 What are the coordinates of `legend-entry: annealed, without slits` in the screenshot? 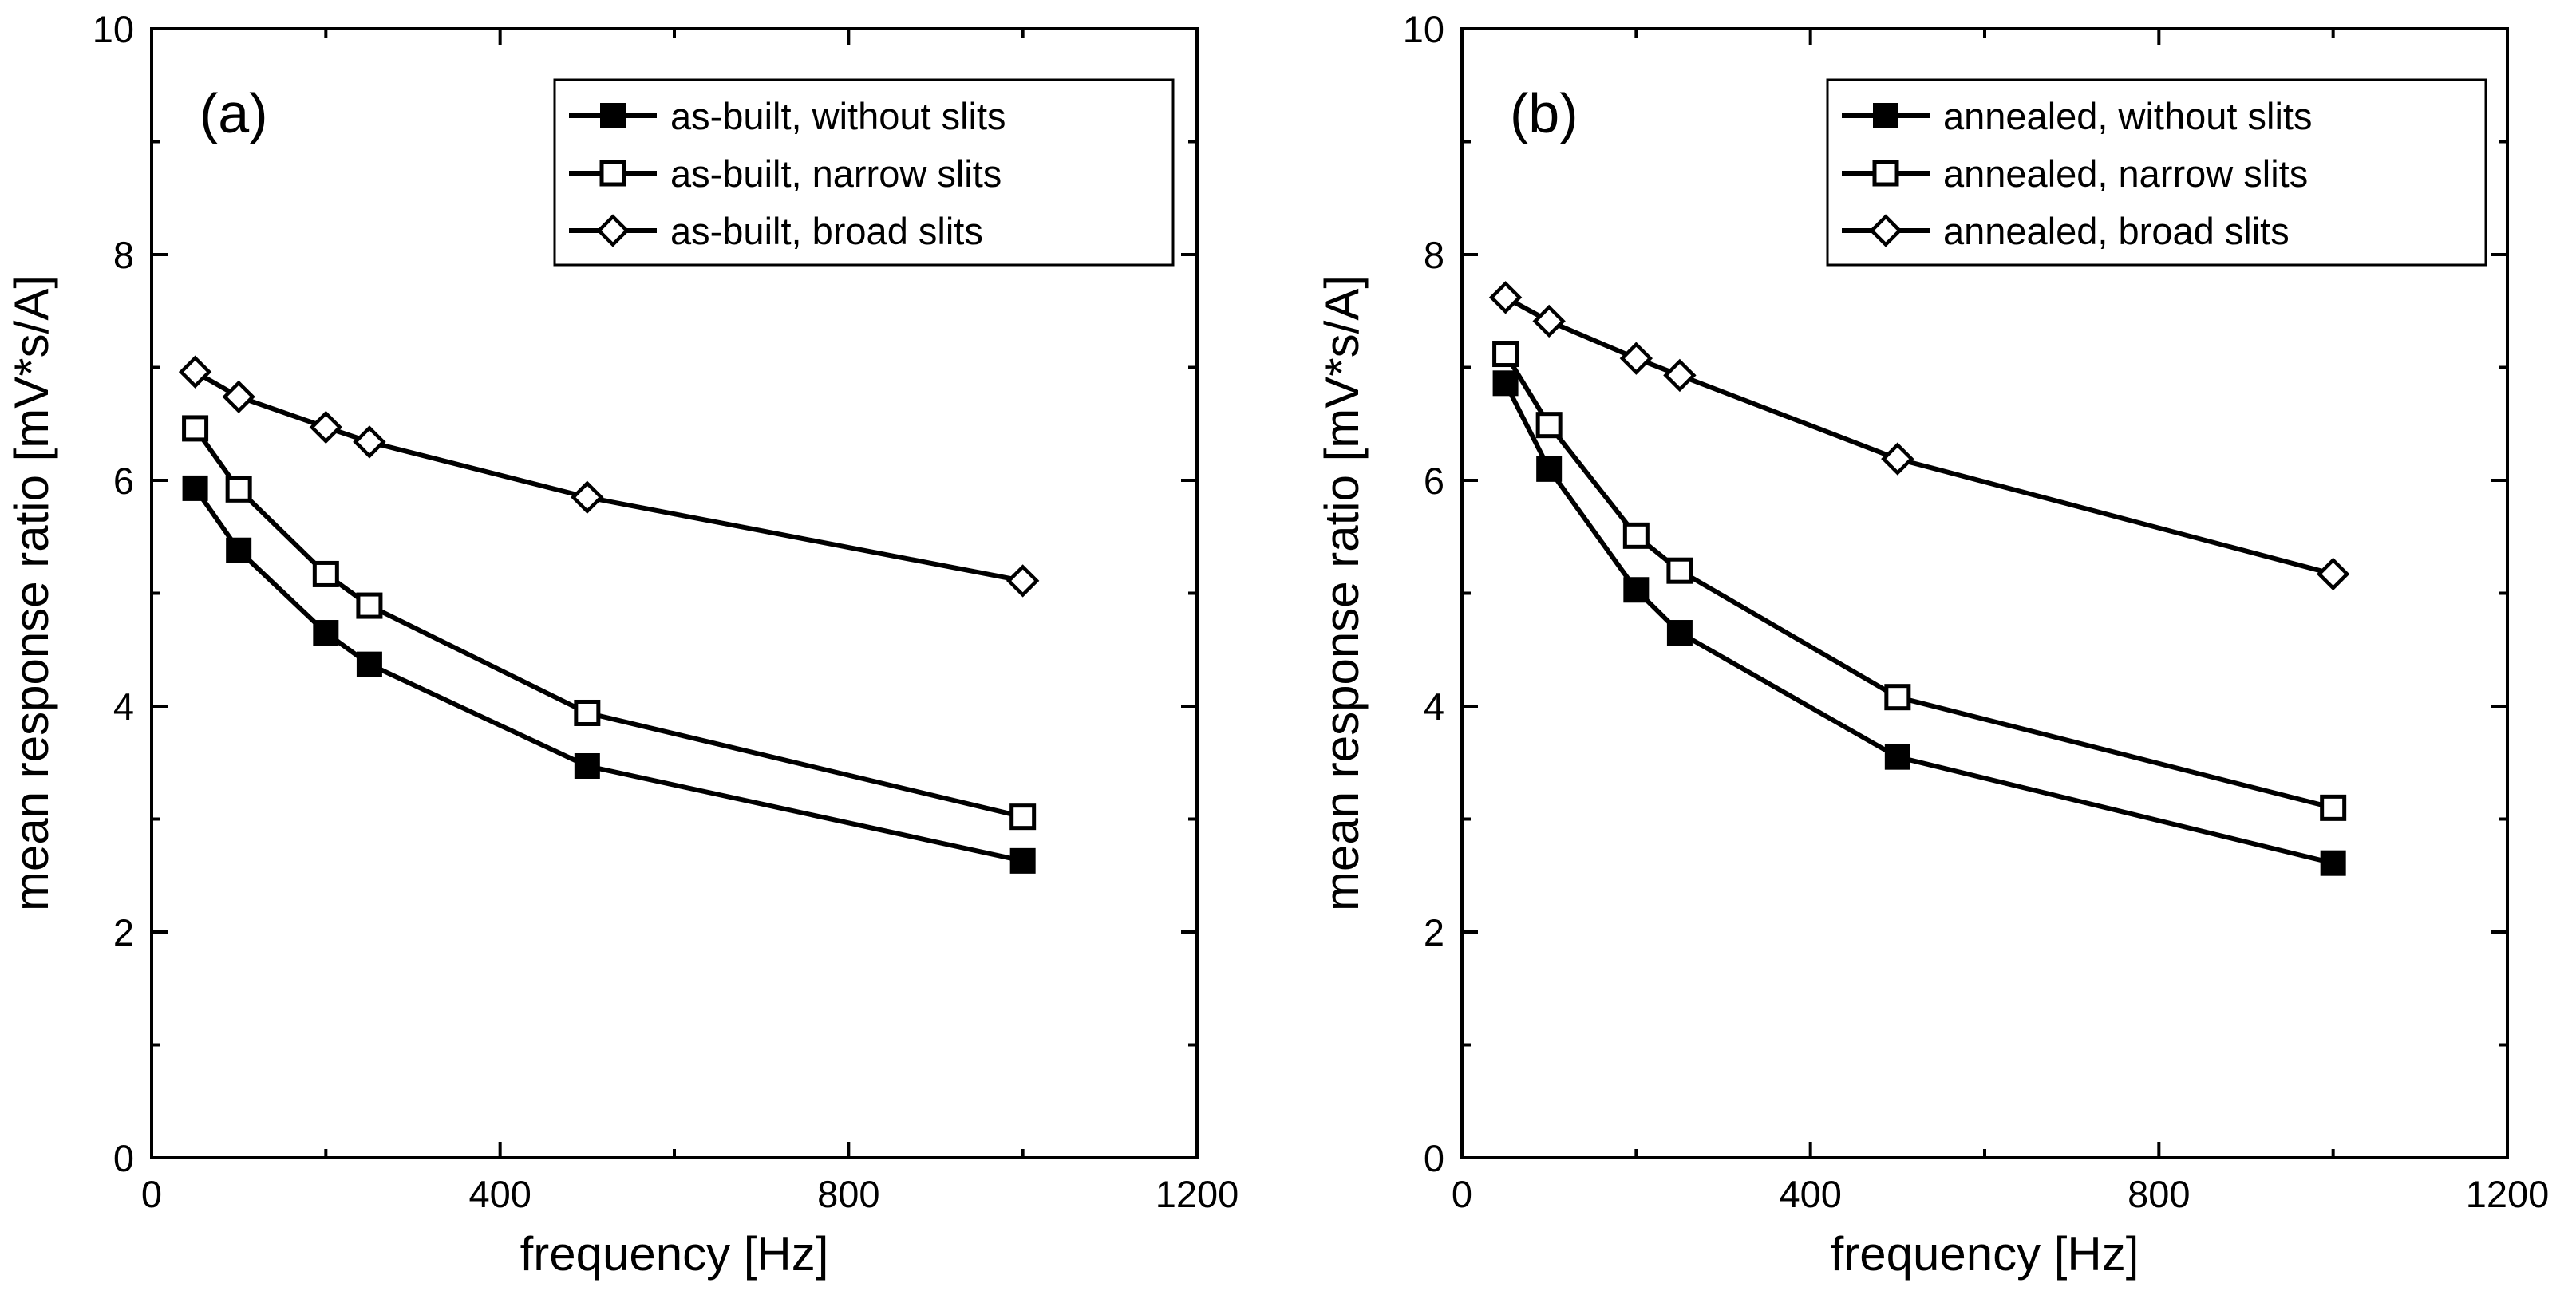 It's located at (2127, 116).